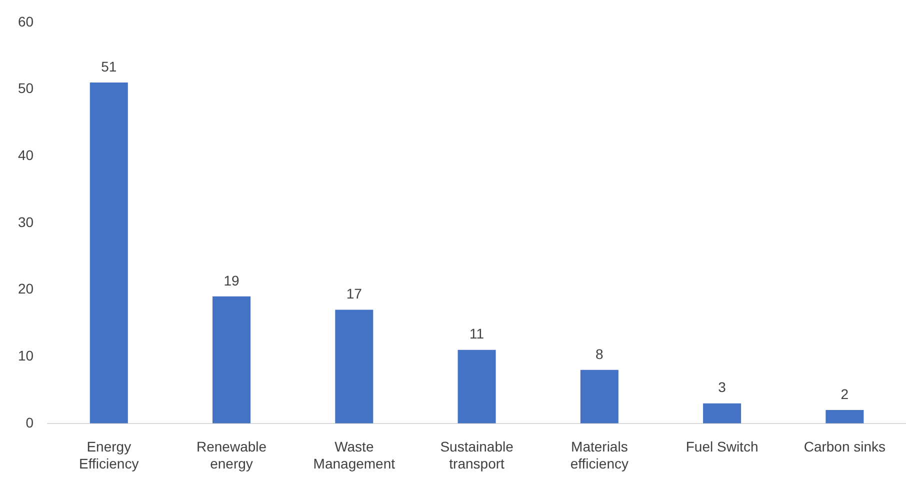 This screenshot has width=906, height=493. What do you see at coordinates (109, 66) in the screenshot?
I see `data-label: 51` at bounding box center [109, 66].